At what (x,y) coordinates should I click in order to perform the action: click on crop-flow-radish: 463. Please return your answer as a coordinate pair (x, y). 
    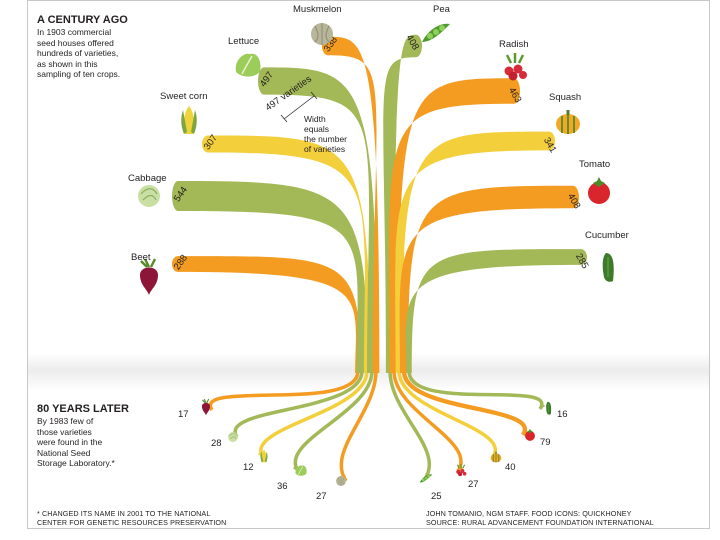
    Looking at the image, I should click on (455, 275).